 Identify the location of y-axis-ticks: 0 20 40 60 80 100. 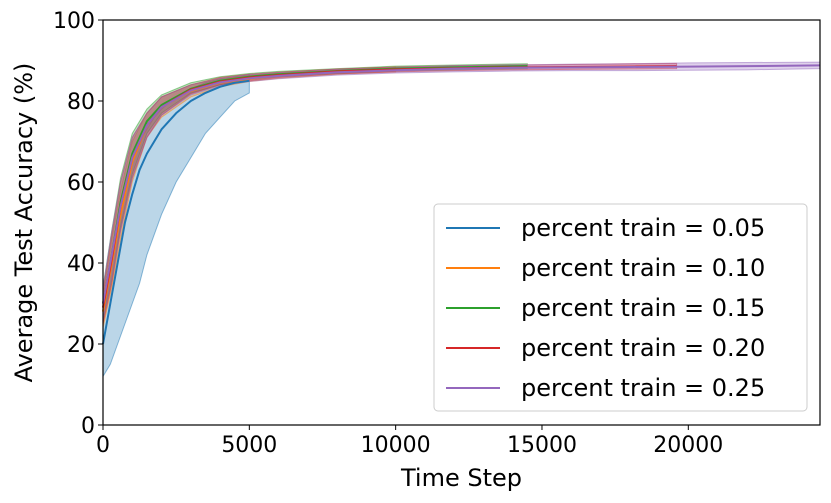
(78, 224).